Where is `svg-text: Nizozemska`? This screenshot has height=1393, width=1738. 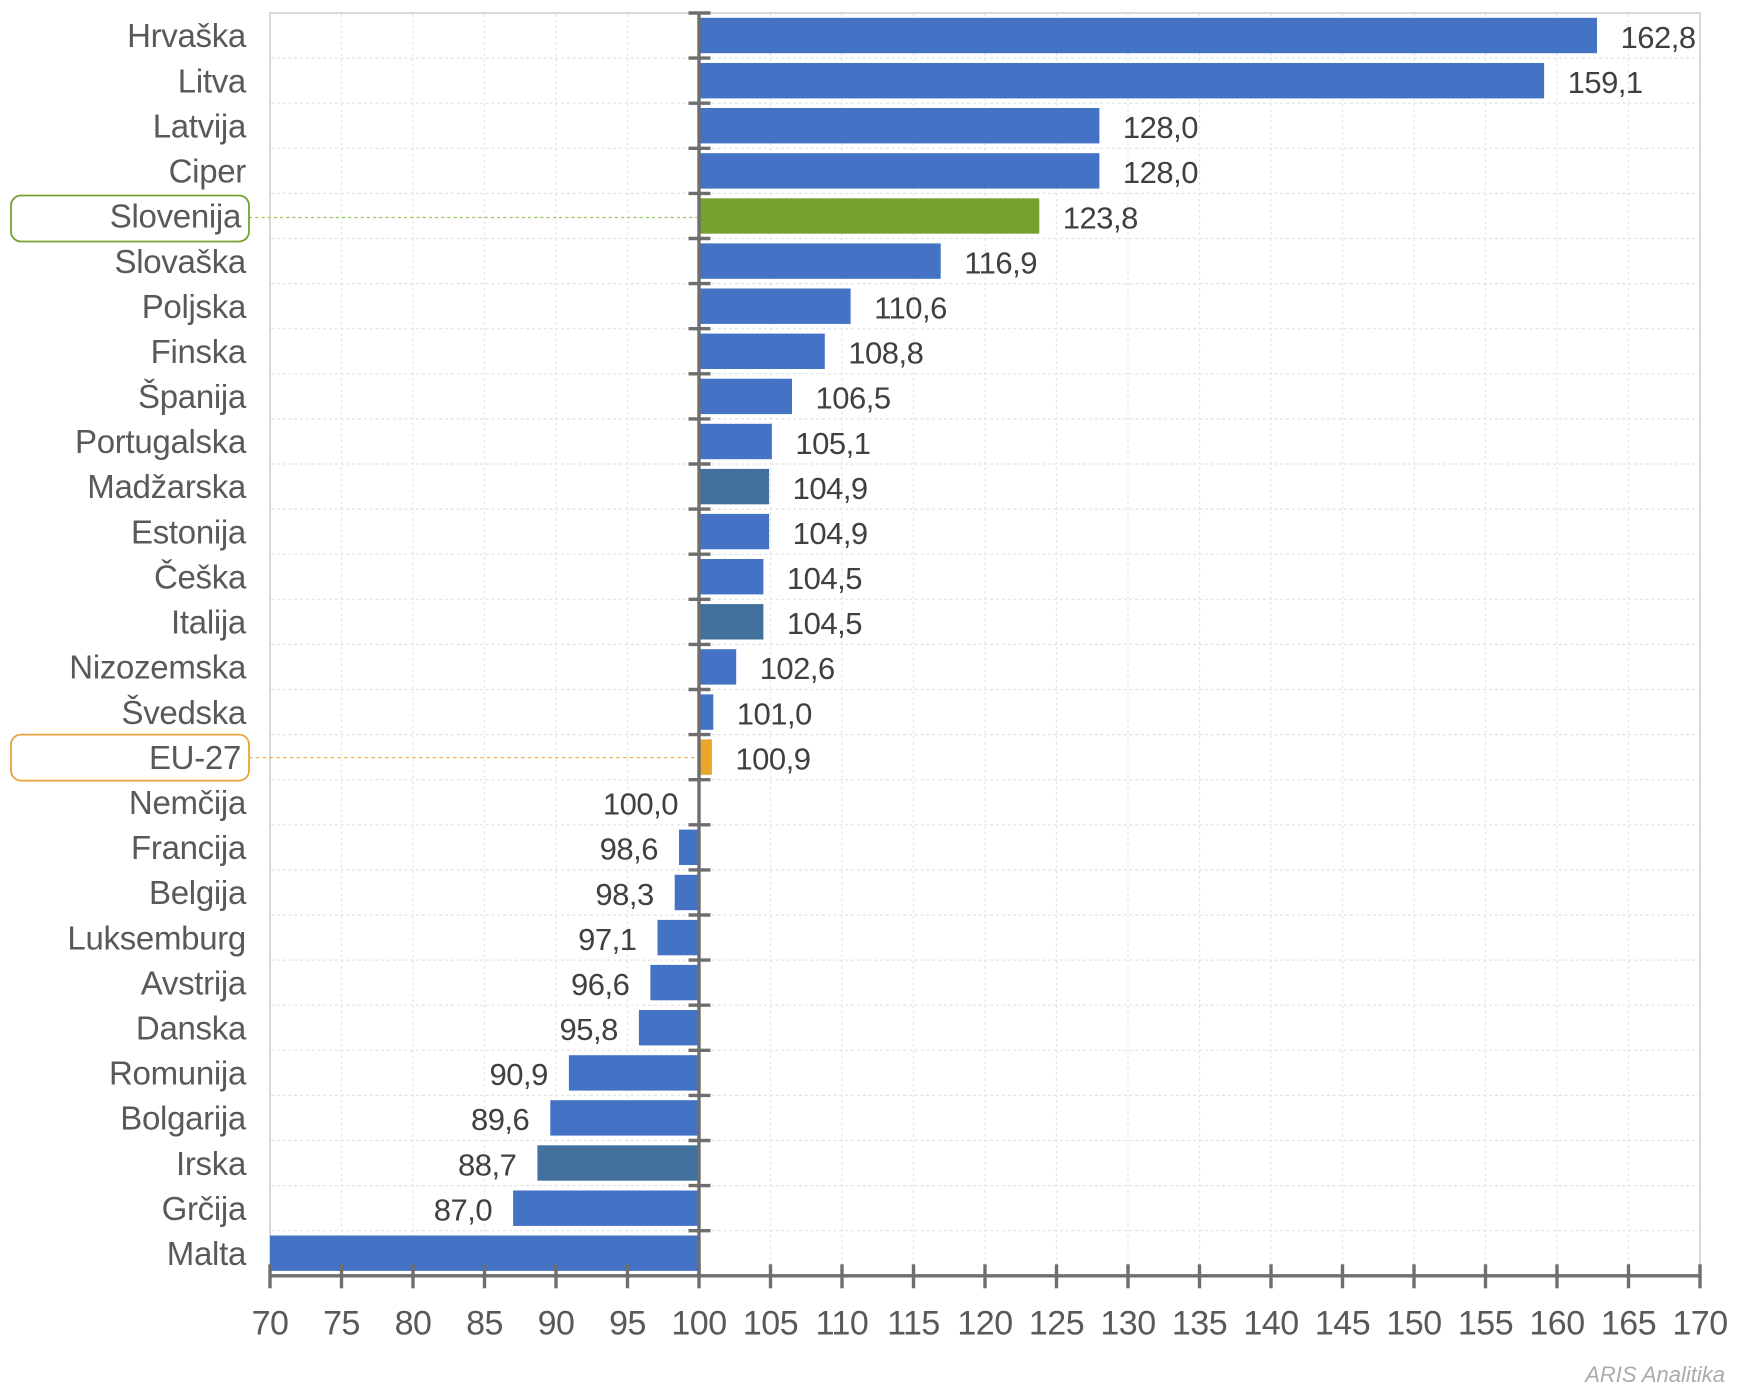 svg-text: Nizozemska is located at coordinates (158, 667).